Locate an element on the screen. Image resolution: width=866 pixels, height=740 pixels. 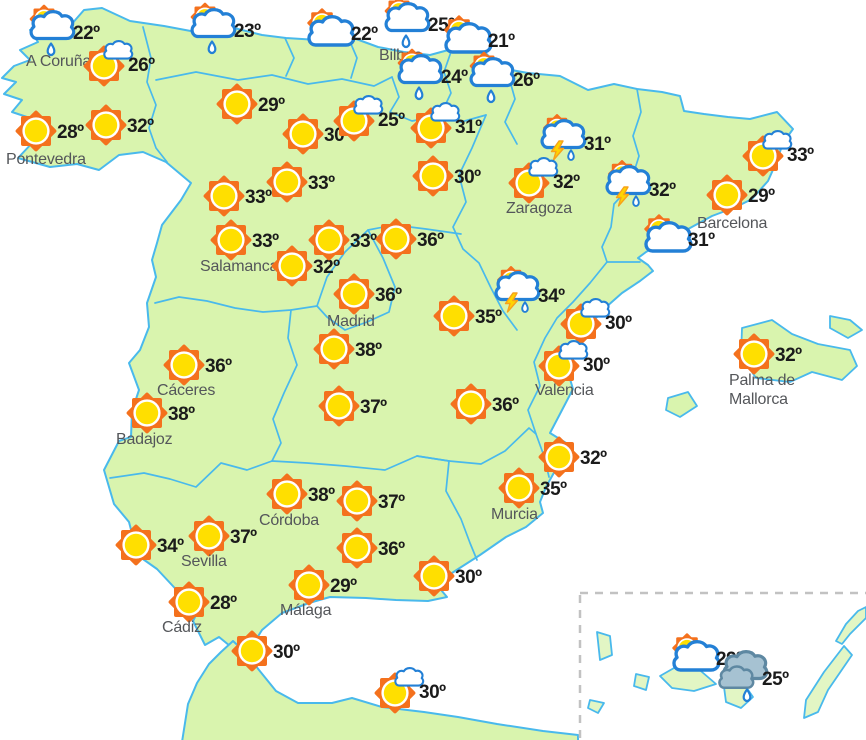
weather-point-37: 36º is located at coordinates (481, 404).